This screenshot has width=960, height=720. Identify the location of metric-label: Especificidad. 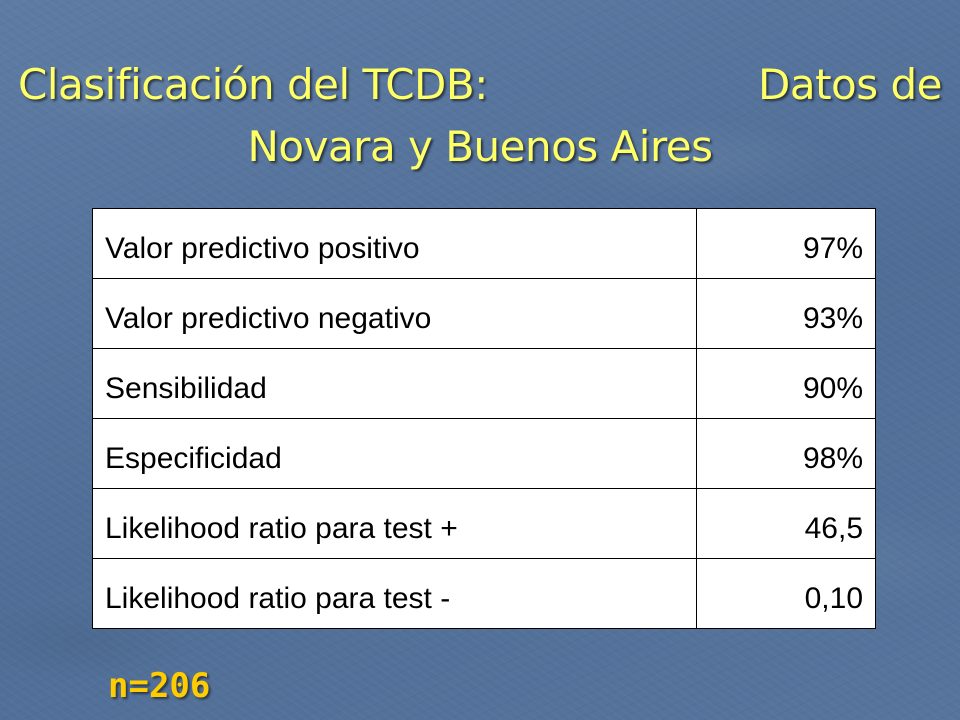
(394, 453).